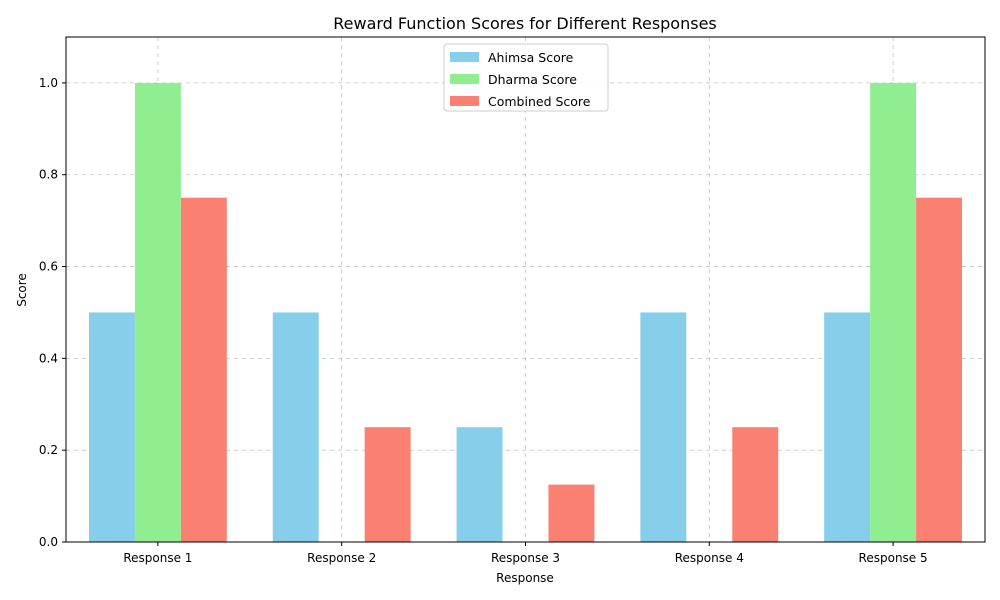  I want to click on x-tick-label: Response 2, so click(341, 558).